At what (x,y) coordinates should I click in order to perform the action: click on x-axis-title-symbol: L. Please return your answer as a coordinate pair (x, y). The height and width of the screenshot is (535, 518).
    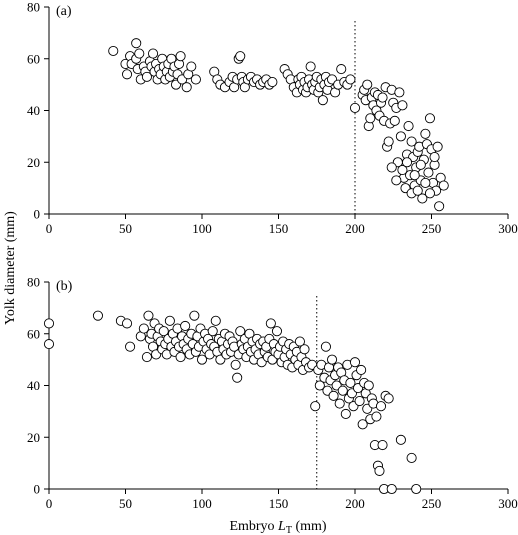
    Looking at the image, I should click on (281, 526).